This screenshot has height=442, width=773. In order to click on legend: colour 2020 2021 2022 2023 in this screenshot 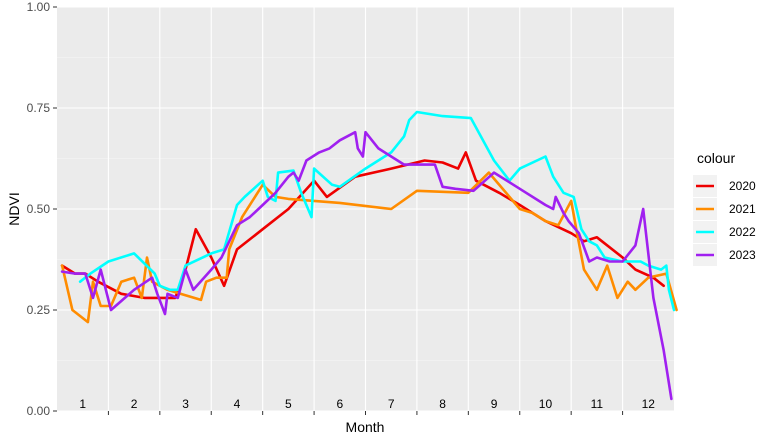, I will do `click(724, 208)`.